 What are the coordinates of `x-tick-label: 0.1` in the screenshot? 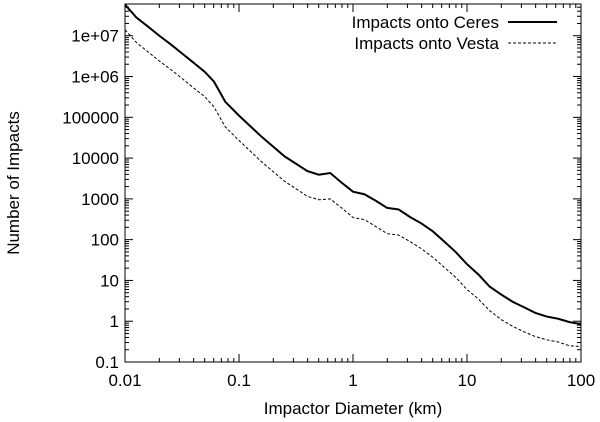 It's located at (239, 380).